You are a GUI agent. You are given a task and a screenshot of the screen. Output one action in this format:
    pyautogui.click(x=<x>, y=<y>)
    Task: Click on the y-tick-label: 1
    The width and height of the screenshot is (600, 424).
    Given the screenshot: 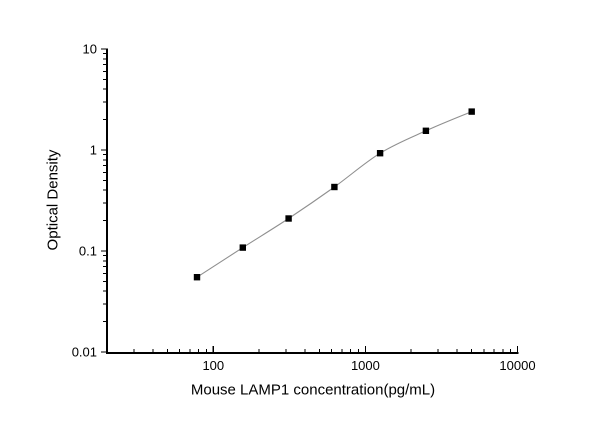 What is the action you would take?
    pyautogui.click(x=93, y=150)
    